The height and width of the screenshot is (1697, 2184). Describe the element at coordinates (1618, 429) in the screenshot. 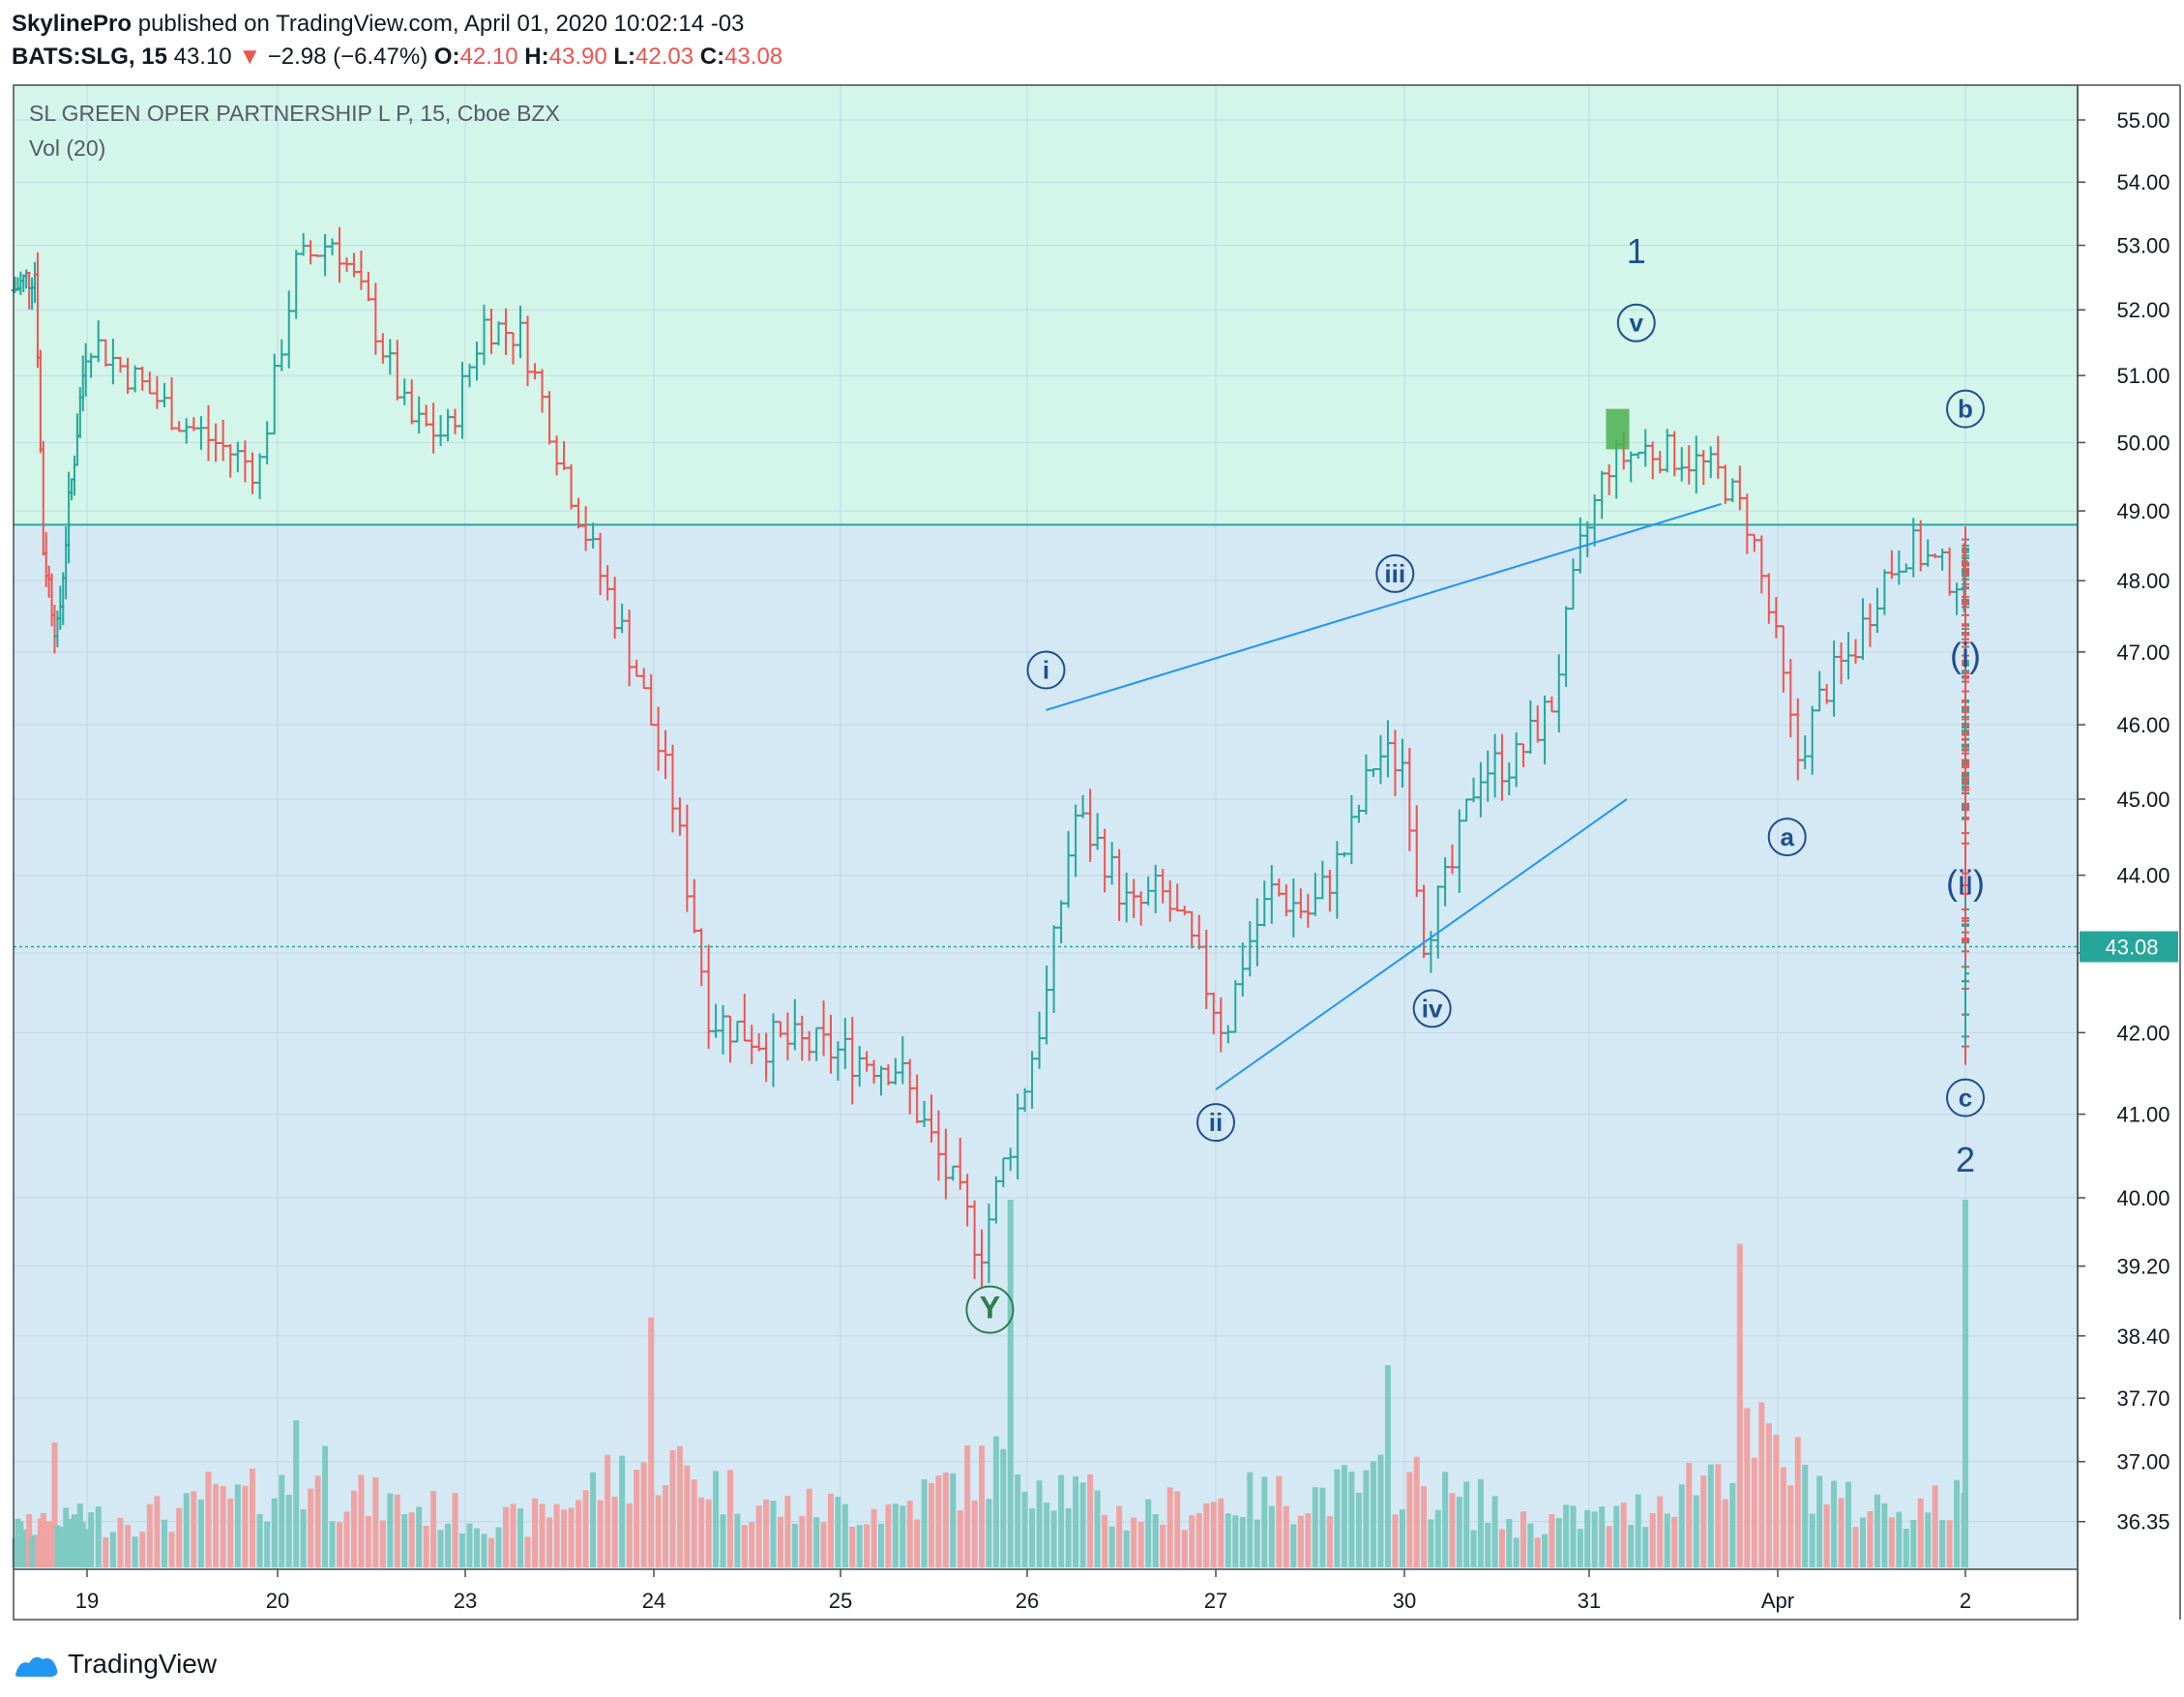

I see `marker-box` at that location.